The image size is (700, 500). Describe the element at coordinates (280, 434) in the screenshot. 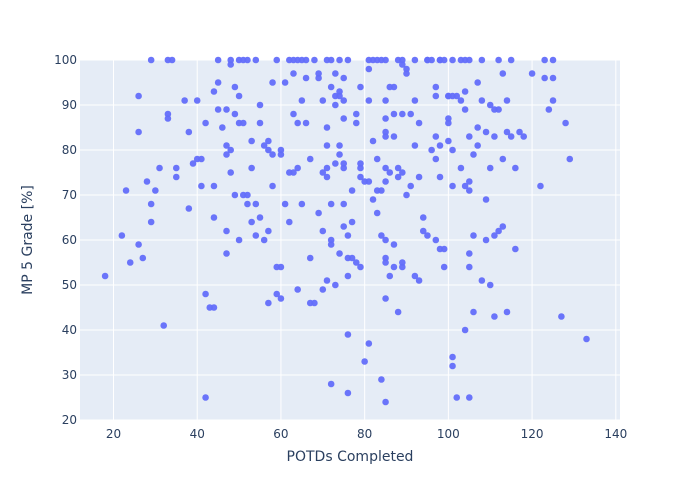

I see `x-tick-label: 60` at that location.